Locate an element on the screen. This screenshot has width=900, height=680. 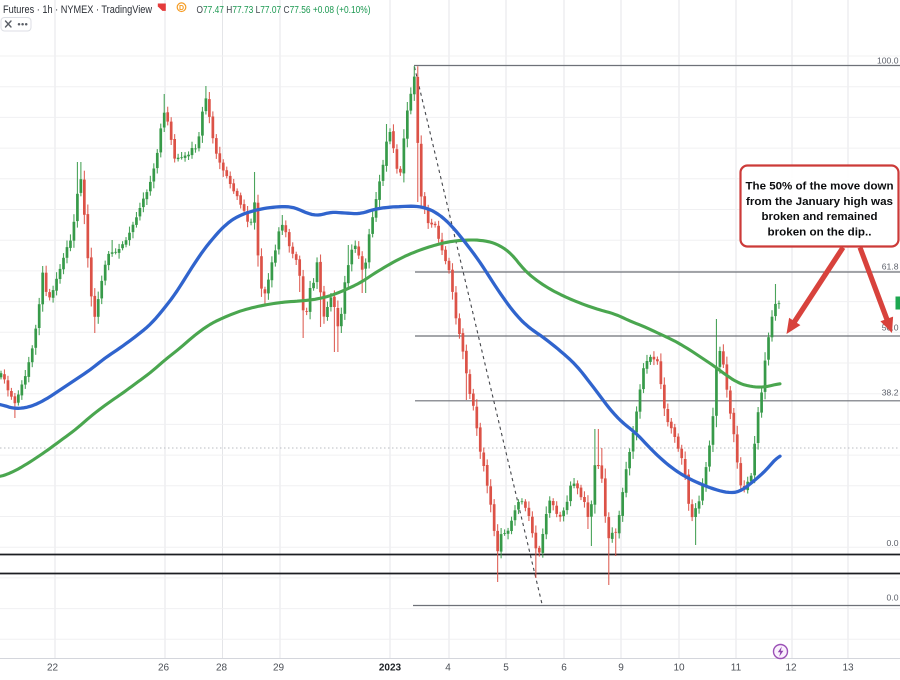
svg-text: 26 is located at coordinates (164, 668).